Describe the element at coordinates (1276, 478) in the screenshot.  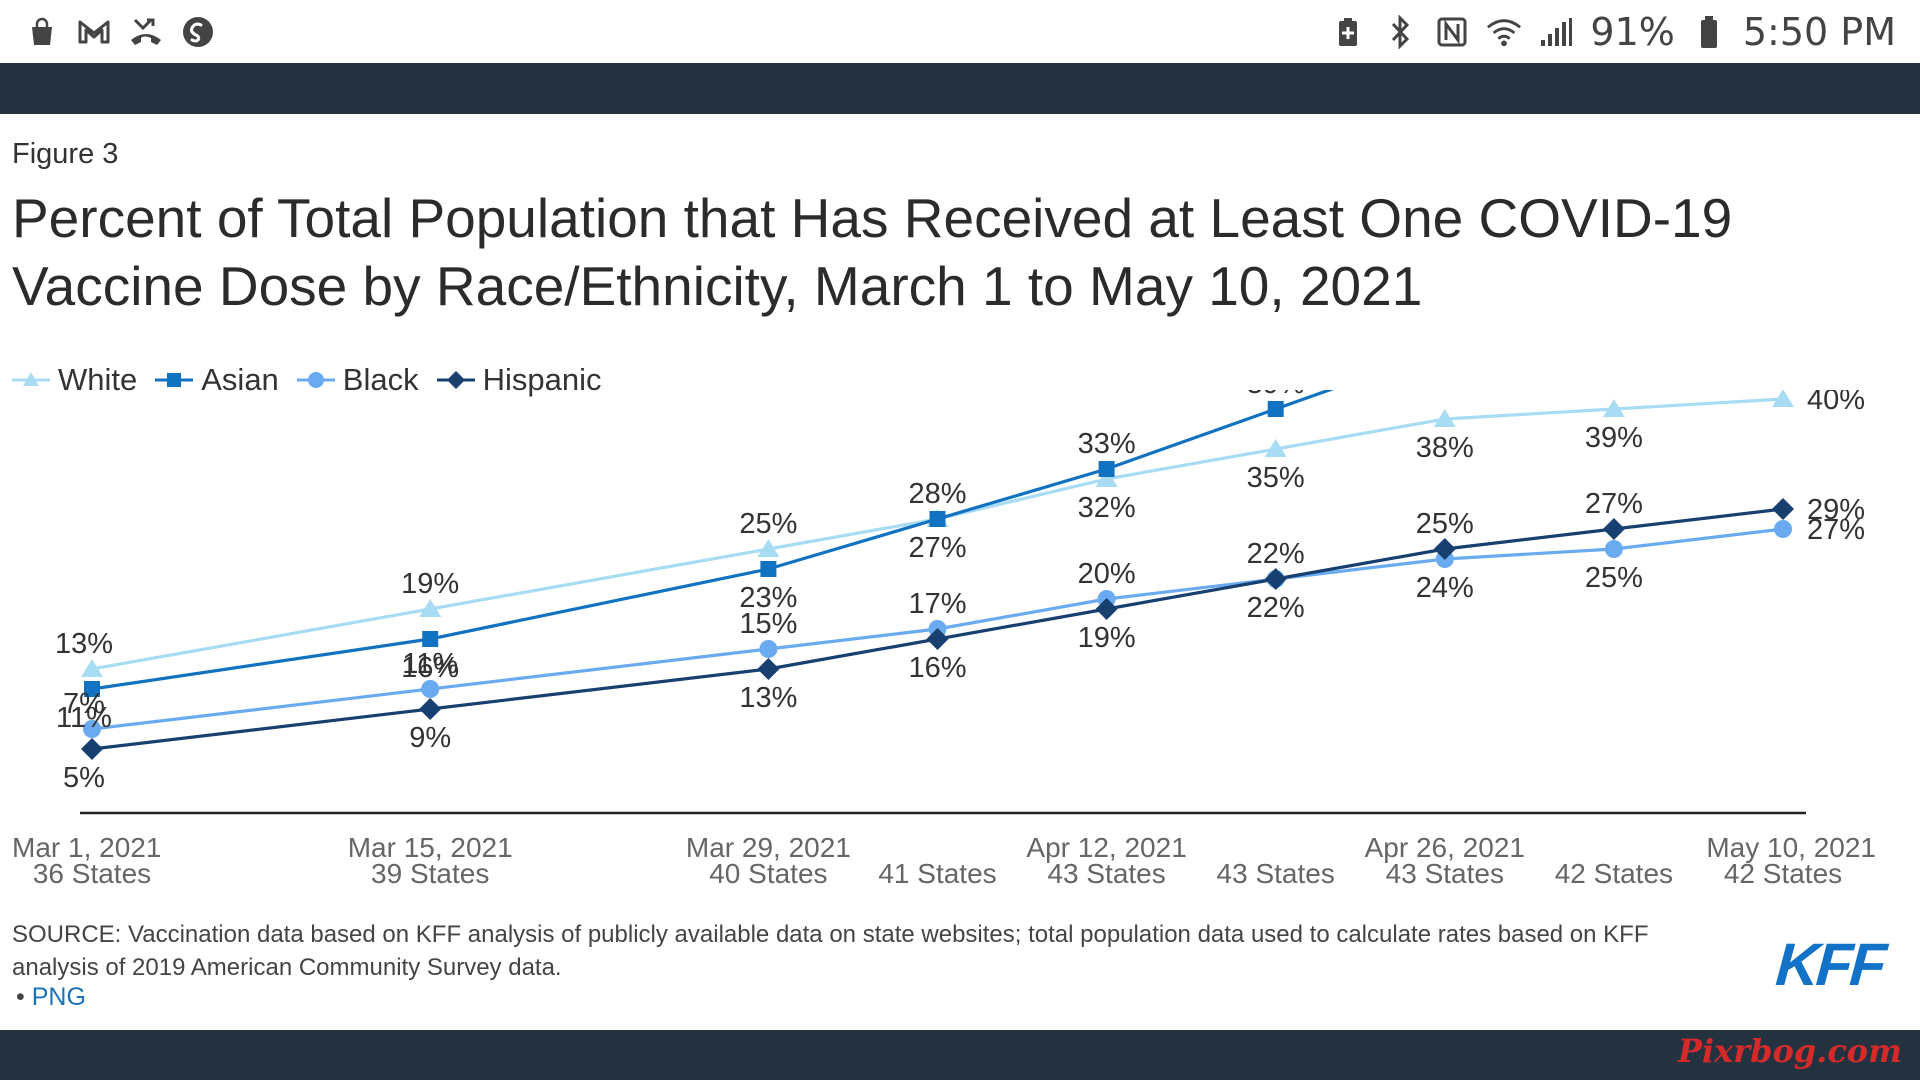
I see `data-label-white-2021-04-19: 35%` at that location.